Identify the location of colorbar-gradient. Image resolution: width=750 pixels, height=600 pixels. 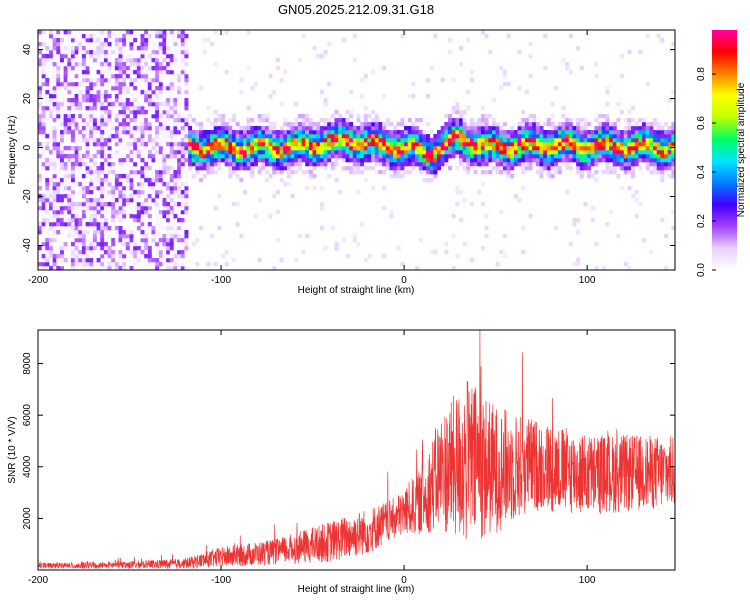
(724, 150).